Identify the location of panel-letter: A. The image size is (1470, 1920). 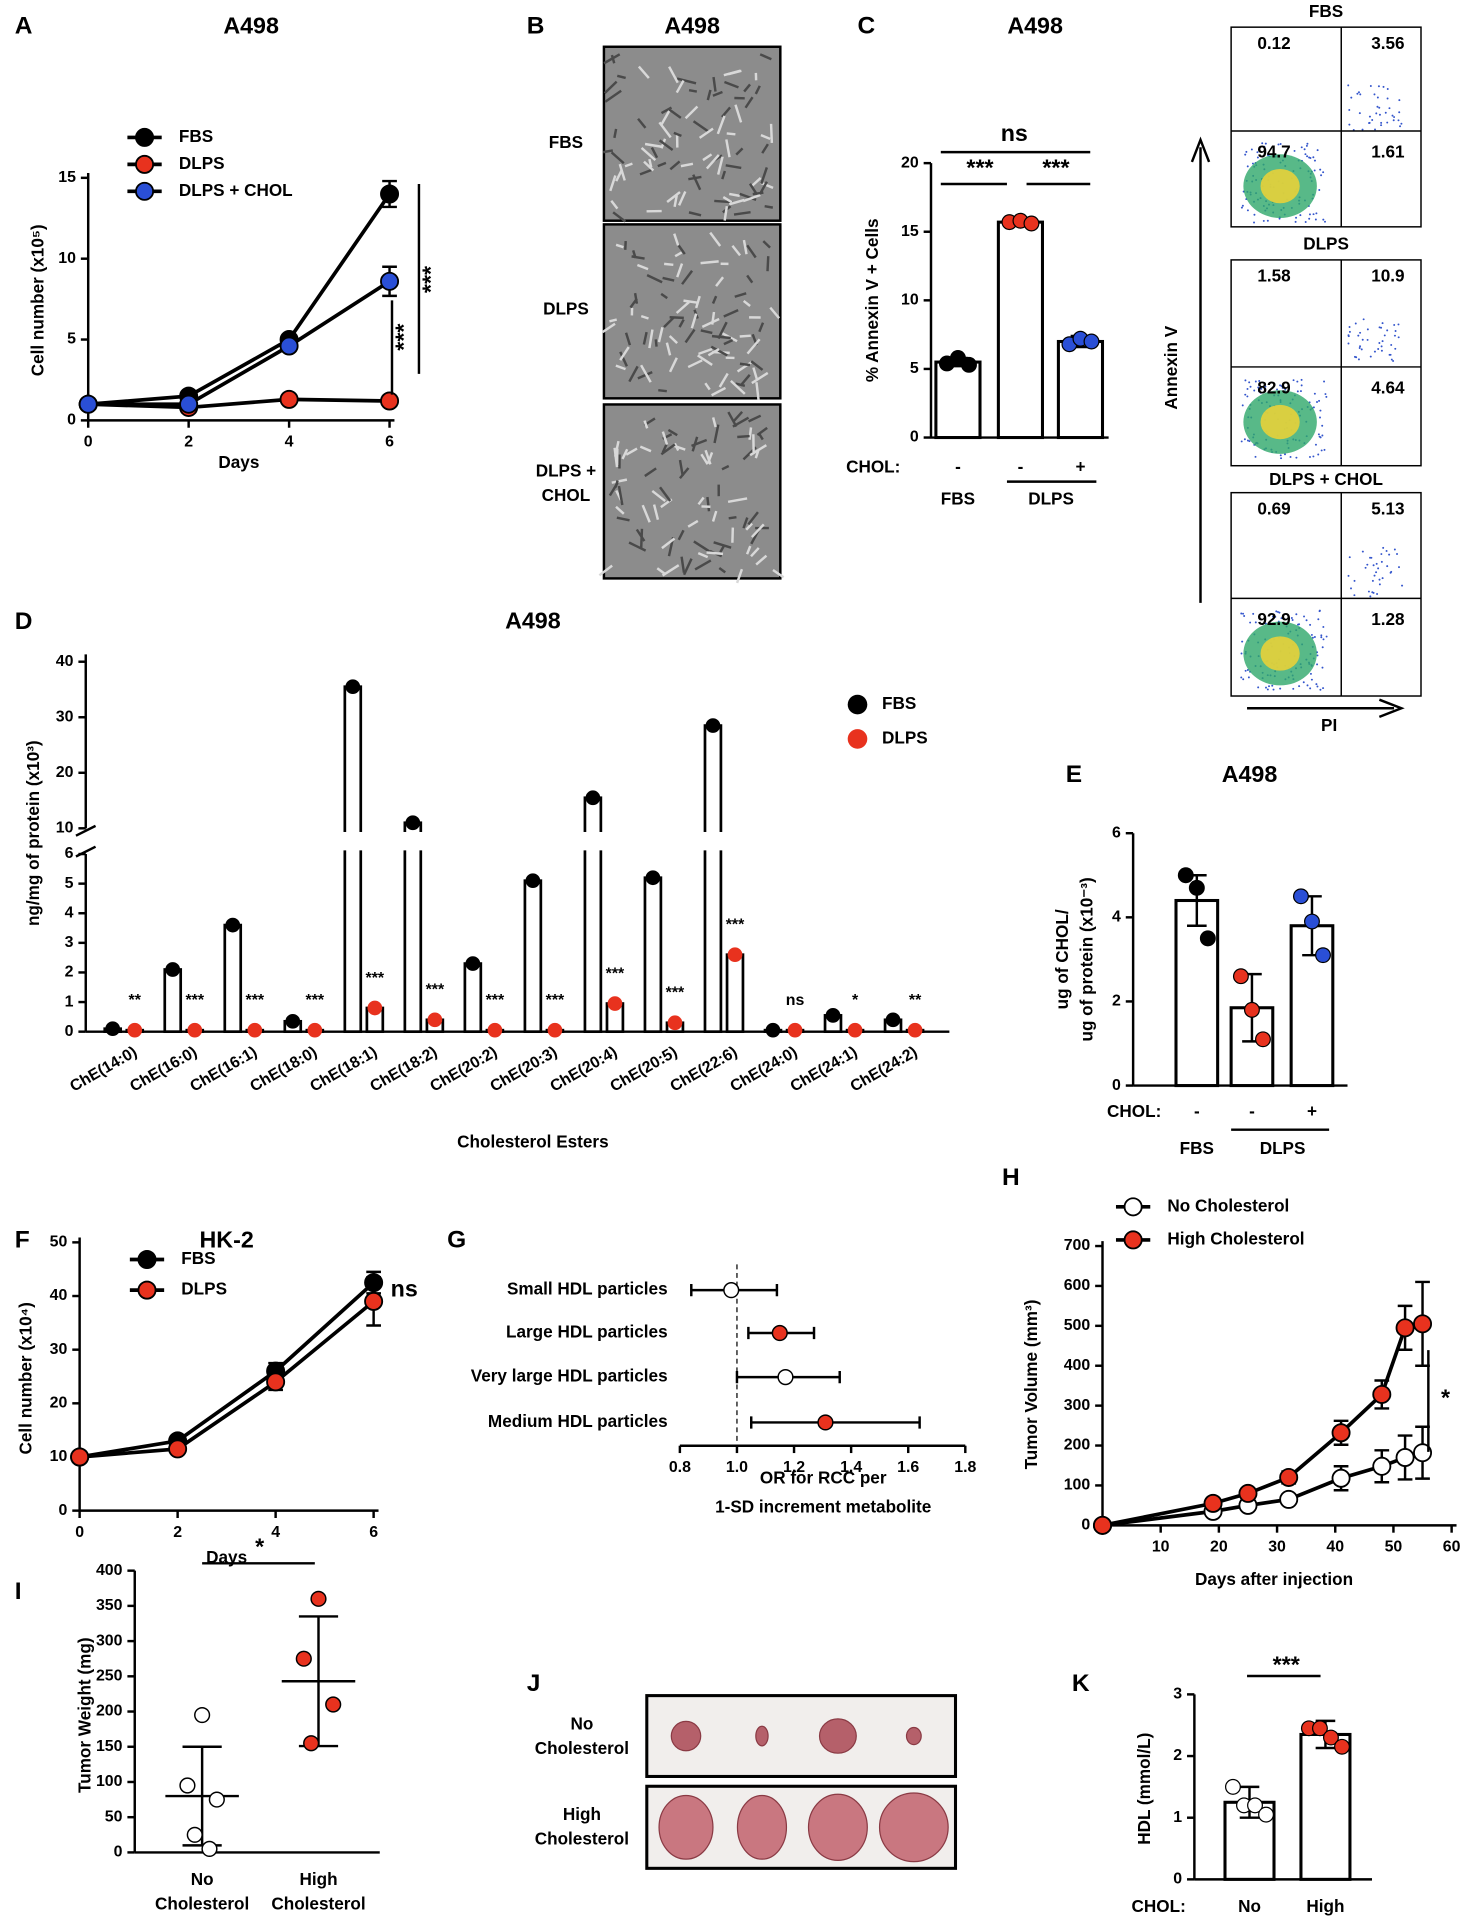
(24, 26).